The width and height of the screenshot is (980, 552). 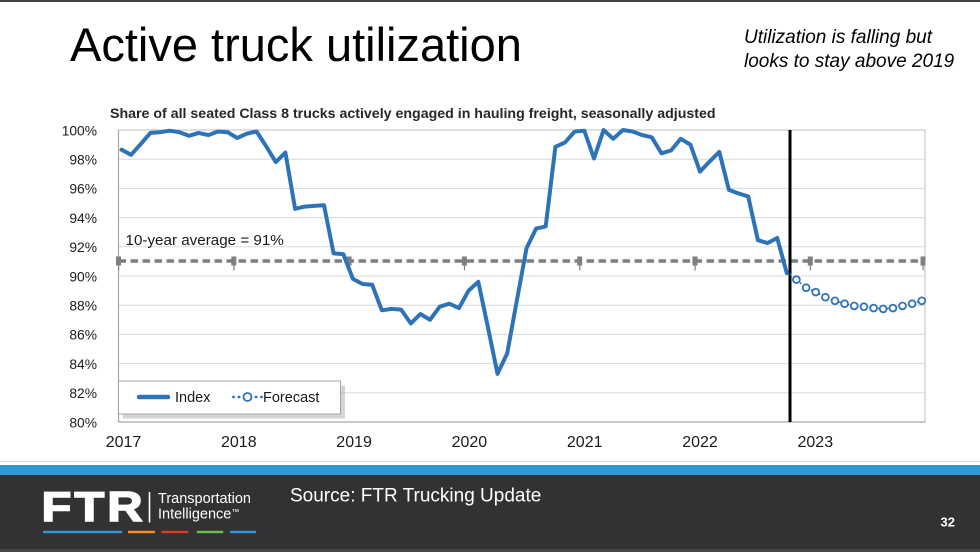 What do you see at coordinates (415, 496) in the screenshot?
I see `svg-text: Source: FTR Trucking Update` at bounding box center [415, 496].